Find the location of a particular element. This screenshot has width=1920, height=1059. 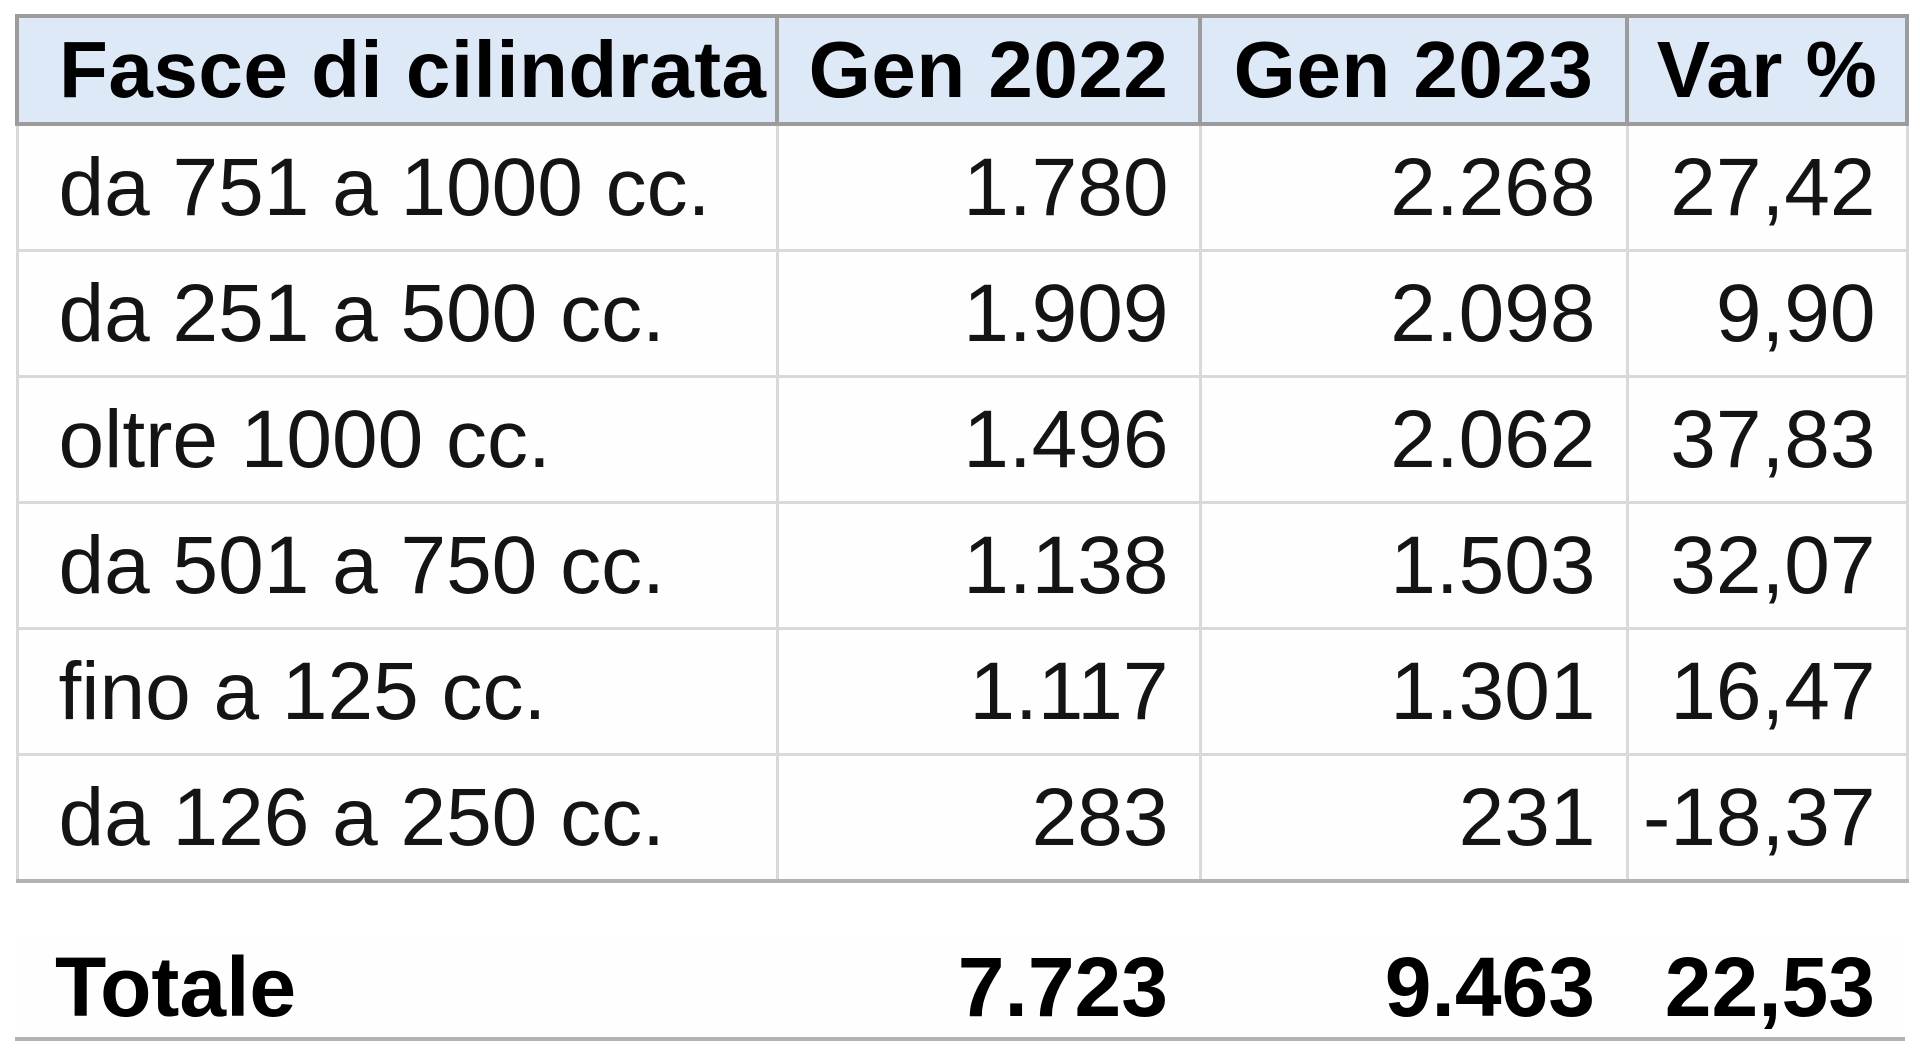

total-row-line: Totale 7.723 9.463 22,53 is located at coordinates (960, 989).